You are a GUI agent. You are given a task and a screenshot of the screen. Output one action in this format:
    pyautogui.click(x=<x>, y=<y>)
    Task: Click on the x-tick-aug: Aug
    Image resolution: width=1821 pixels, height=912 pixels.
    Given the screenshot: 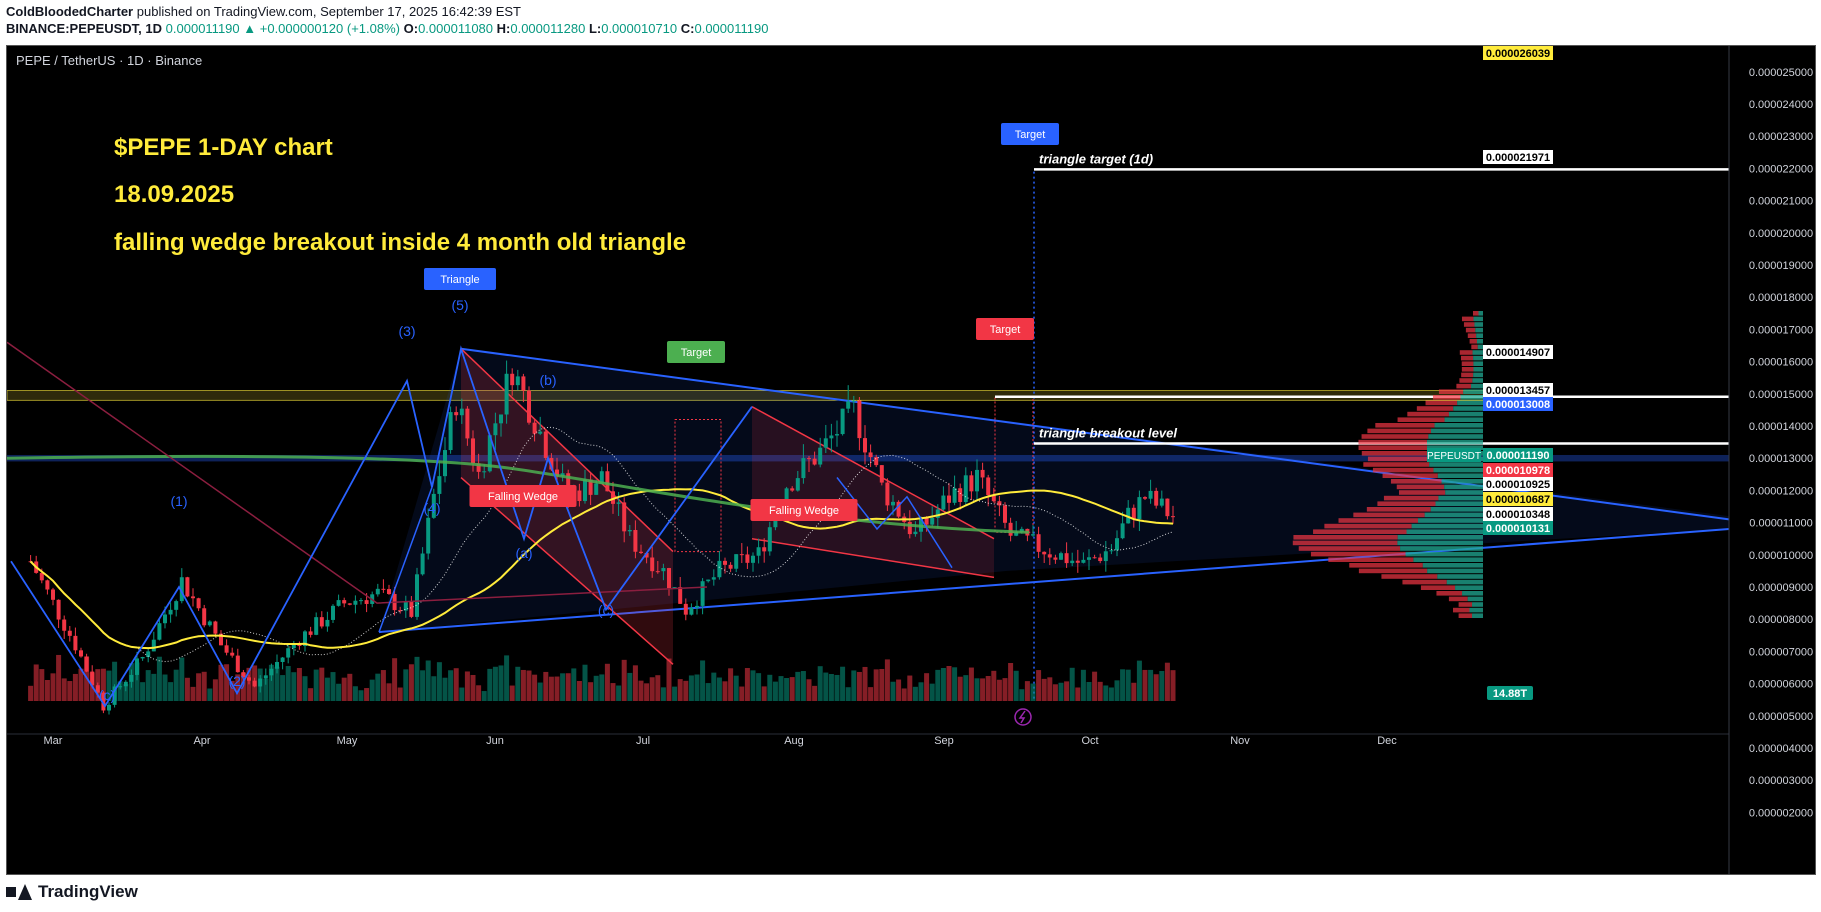 What is the action you would take?
    pyautogui.click(x=794, y=741)
    